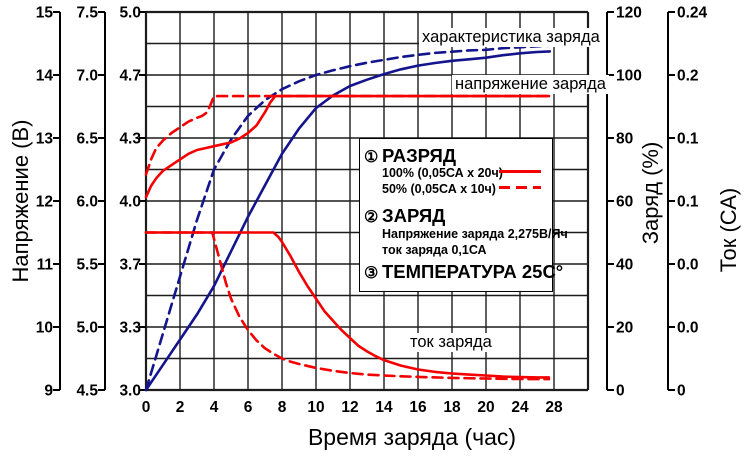  Describe the element at coordinates (412, 437) in the screenshot. I see `x-axis-title: Время заряда (час)` at that location.